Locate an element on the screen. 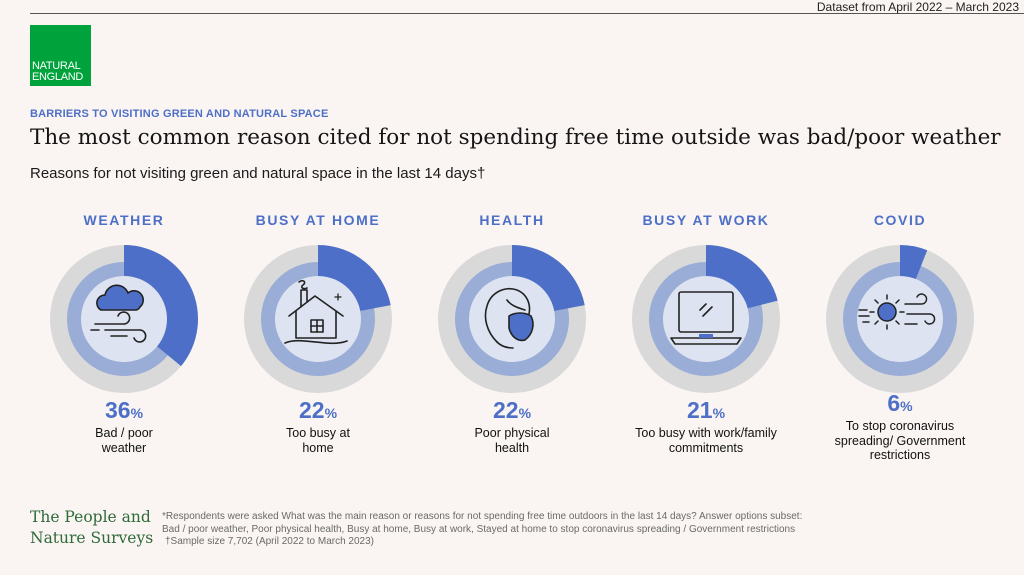 Image resolution: width=1024 pixels, height=575 pixels. laptop-icon is located at coordinates (706, 318).